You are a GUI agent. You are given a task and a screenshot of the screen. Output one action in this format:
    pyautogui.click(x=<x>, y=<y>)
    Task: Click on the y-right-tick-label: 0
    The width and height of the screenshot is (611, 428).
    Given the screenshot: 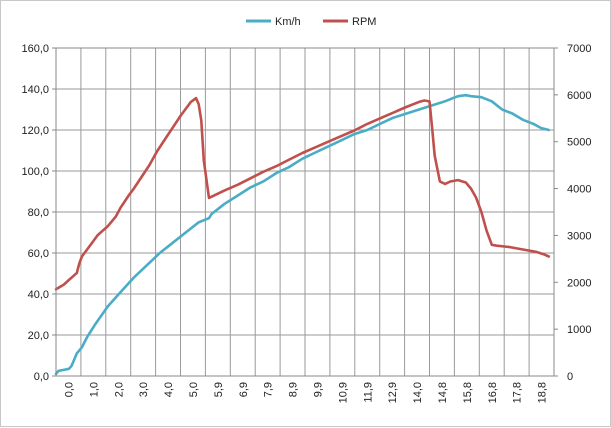 What is the action you would take?
    pyautogui.click(x=570, y=377)
    